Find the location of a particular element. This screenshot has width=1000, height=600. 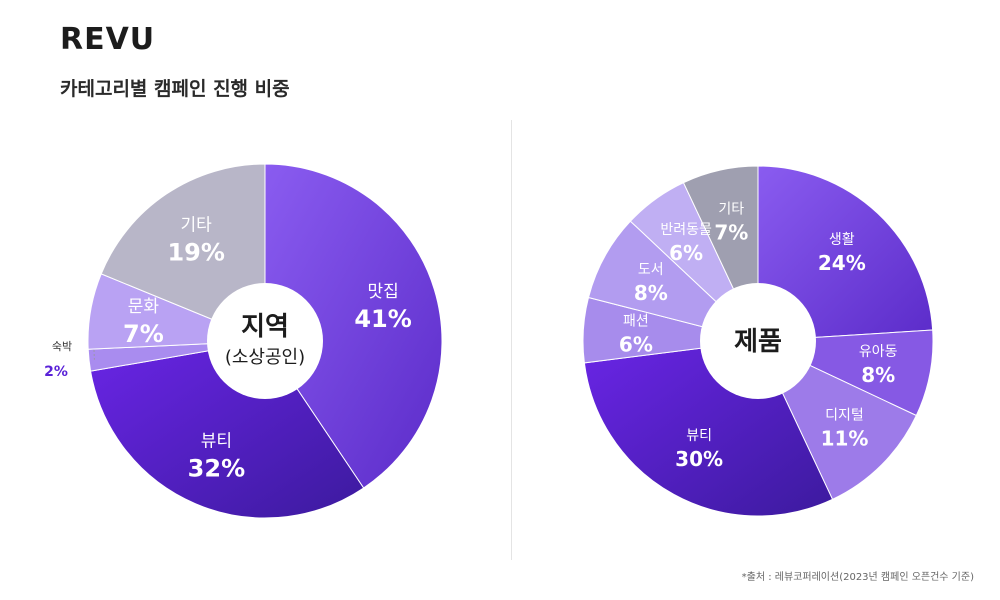

center-title: 제품 is located at coordinates (758, 342).